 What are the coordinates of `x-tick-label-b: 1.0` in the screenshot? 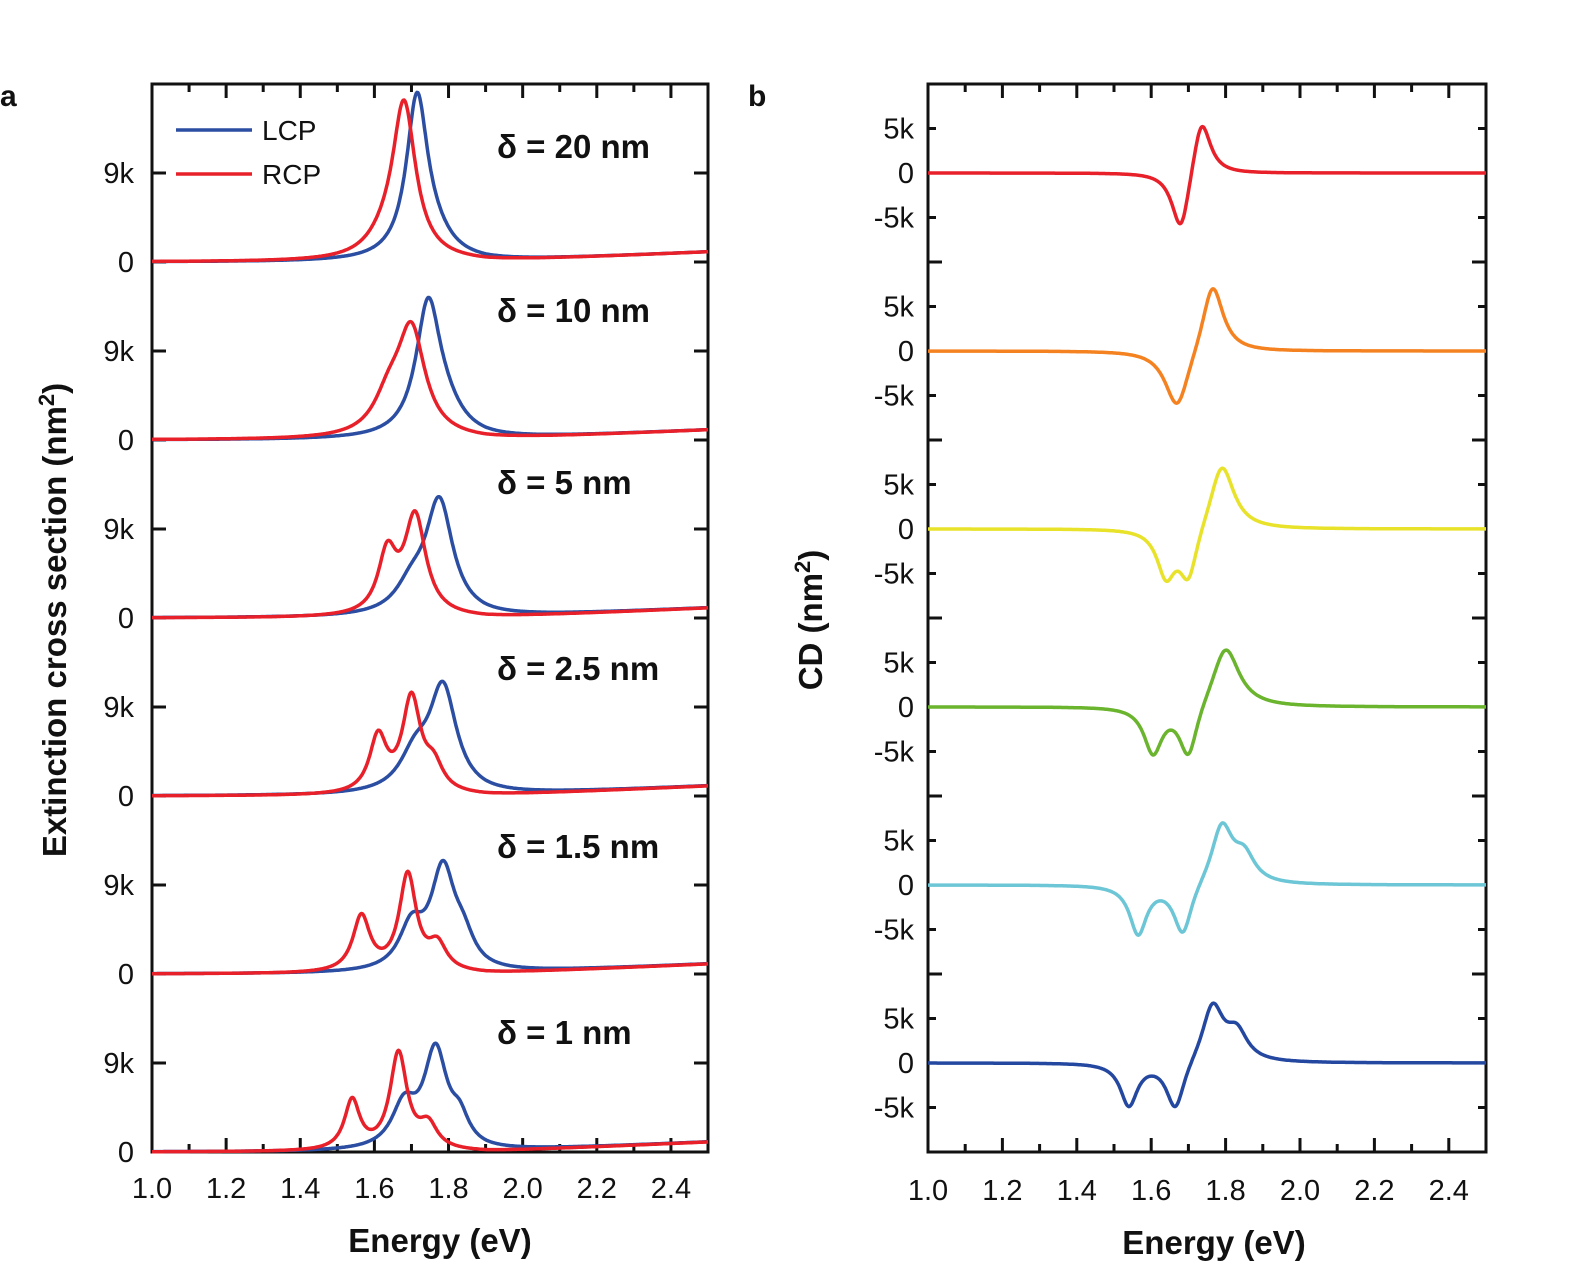 It's located at (928, 1191).